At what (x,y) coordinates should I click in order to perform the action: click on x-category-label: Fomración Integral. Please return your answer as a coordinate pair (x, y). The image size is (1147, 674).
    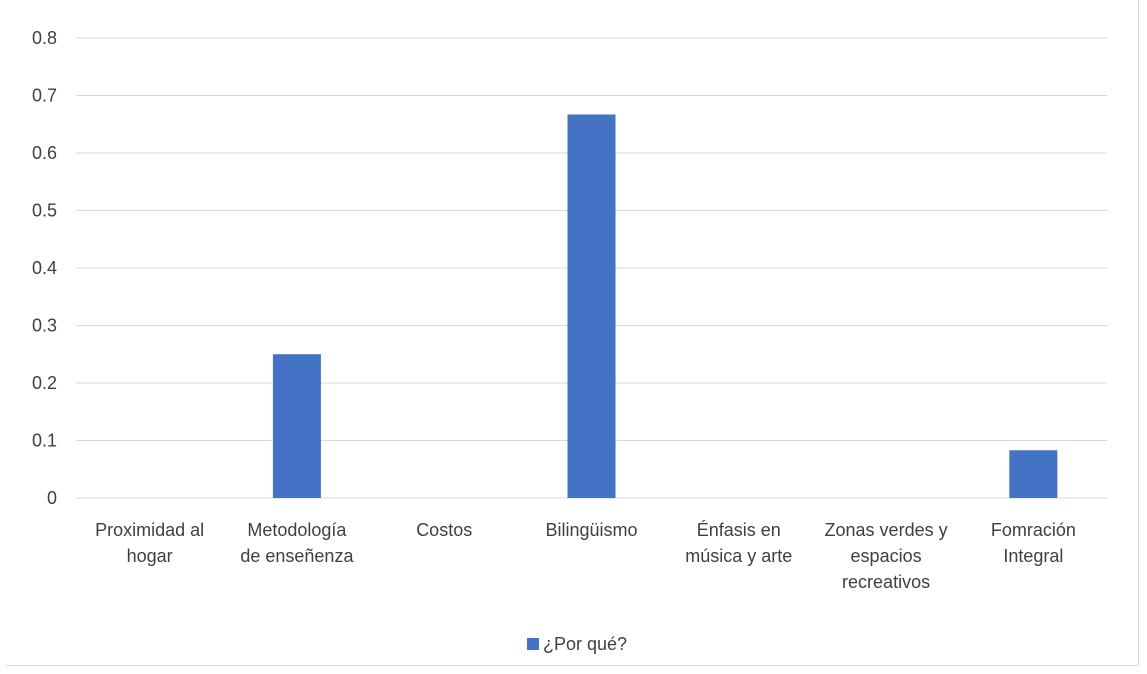
    Looking at the image, I should click on (1033, 543).